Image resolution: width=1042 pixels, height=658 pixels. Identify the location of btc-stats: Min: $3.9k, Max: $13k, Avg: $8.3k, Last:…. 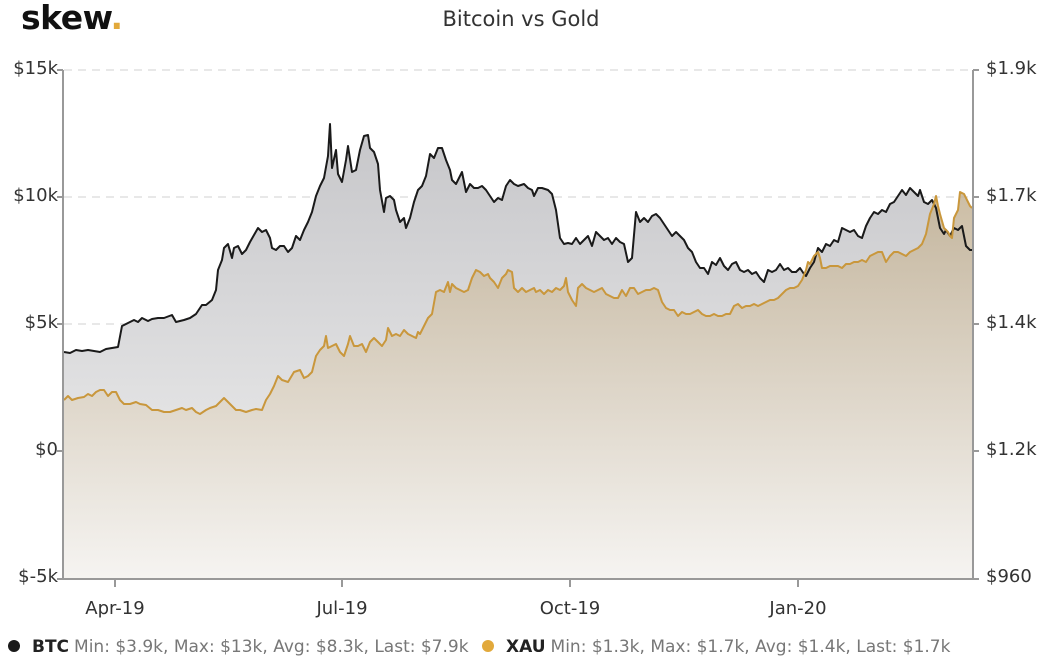
(271, 647).